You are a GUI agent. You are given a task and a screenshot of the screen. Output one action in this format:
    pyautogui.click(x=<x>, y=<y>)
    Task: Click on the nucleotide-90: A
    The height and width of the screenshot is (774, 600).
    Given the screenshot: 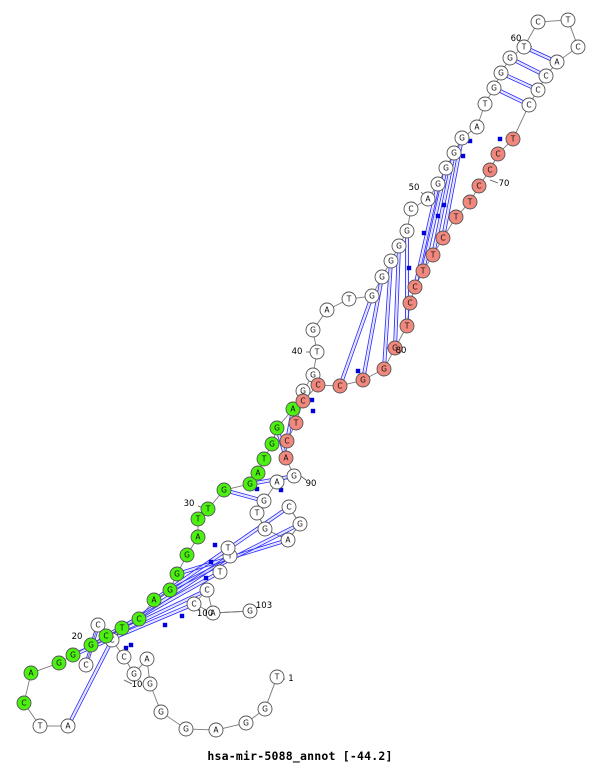 What is the action you would take?
    pyautogui.click(x=277, y=482)
    